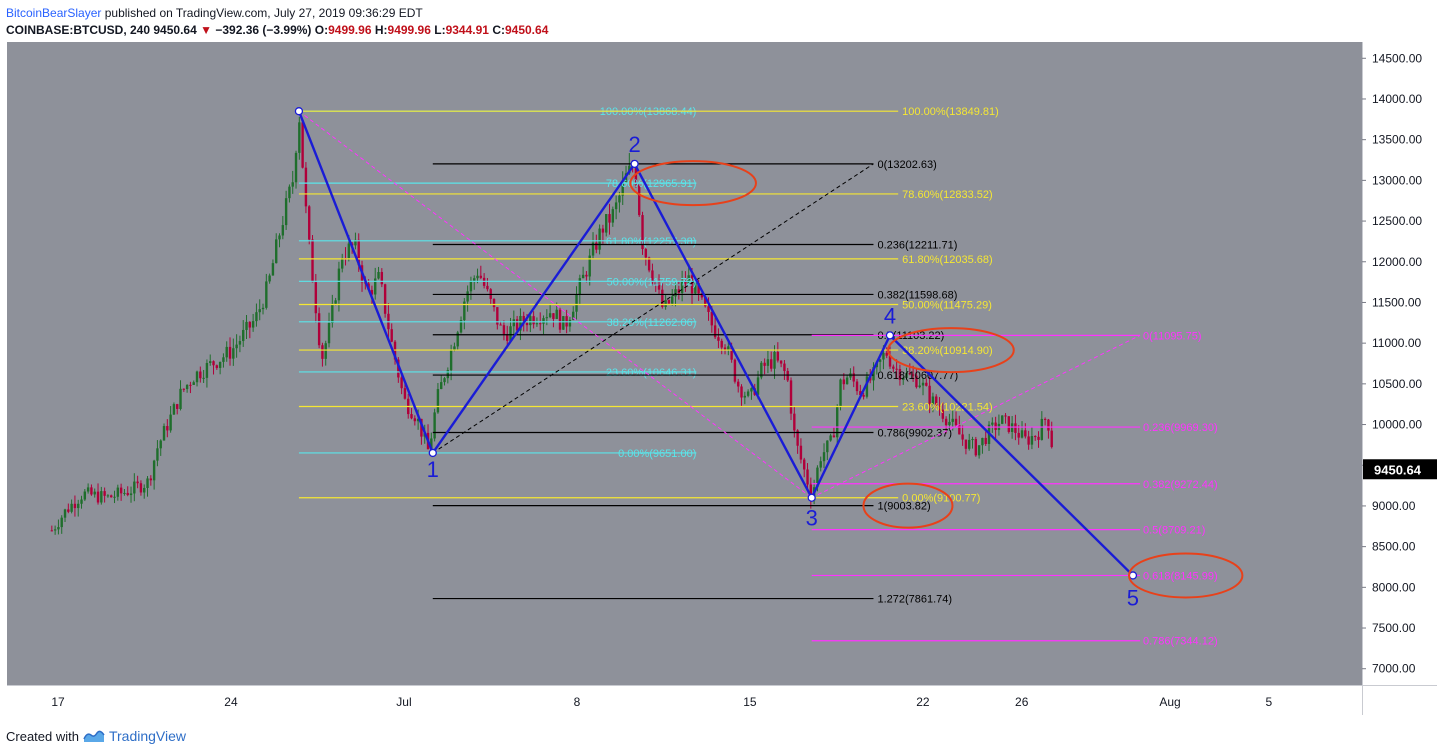 The height and width of the screenshot is (753, 1444). What do you see at coordinates (914, 600) in the screenshot?
I see `black-fib-label: 1.272(7861.74)` at bounding box center [914, 600].